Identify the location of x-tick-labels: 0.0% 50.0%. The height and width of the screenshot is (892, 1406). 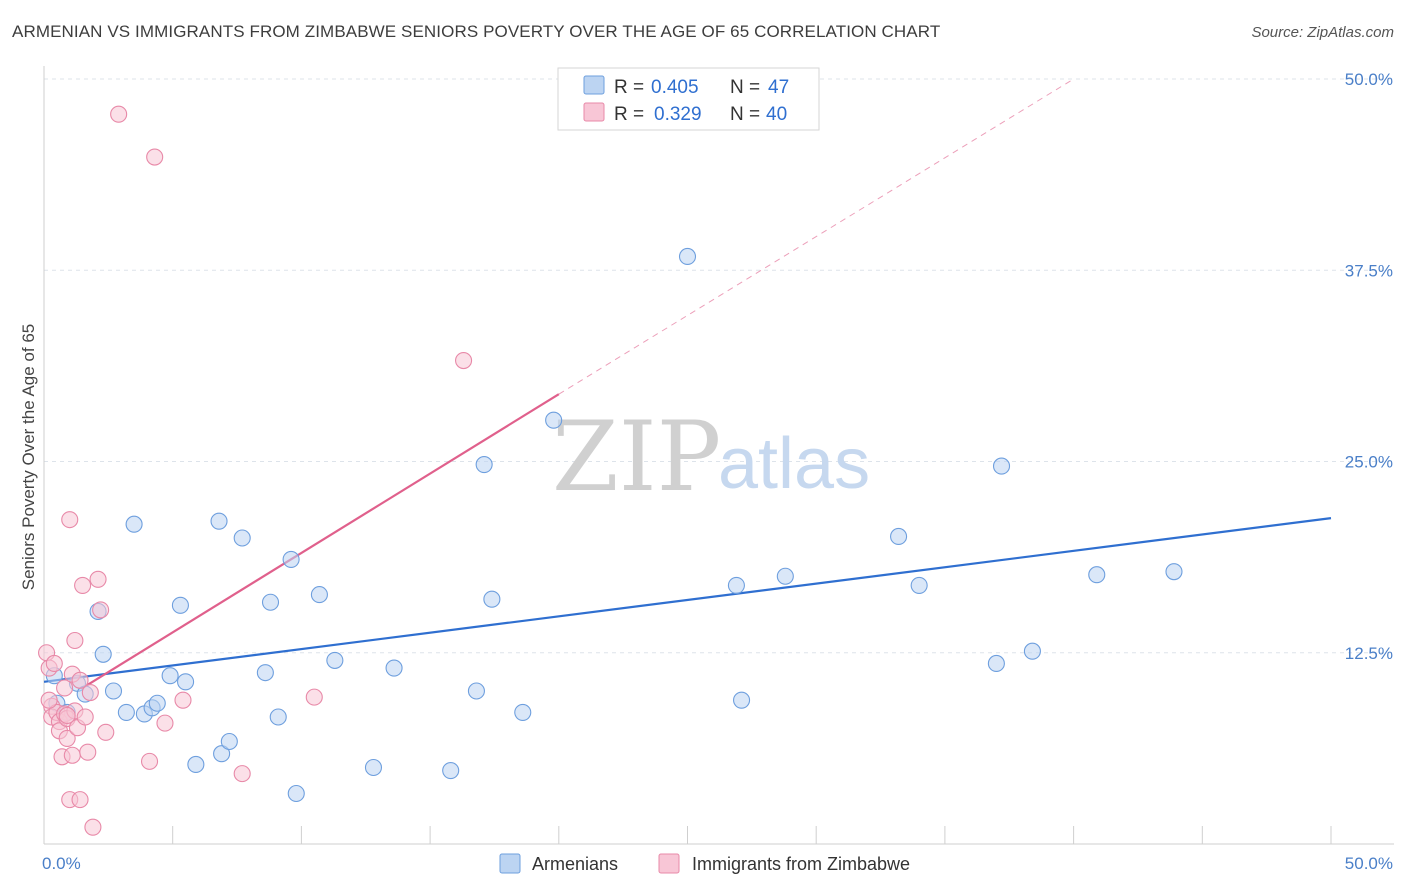
(717, 863).